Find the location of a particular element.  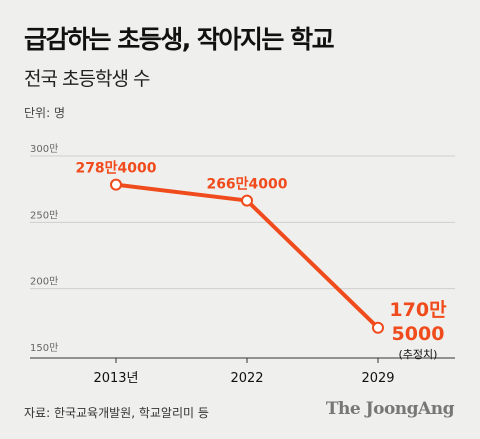

chart-title: 급감하는 초등생, 작아지는 학교 is located at coordinates (179, 39).